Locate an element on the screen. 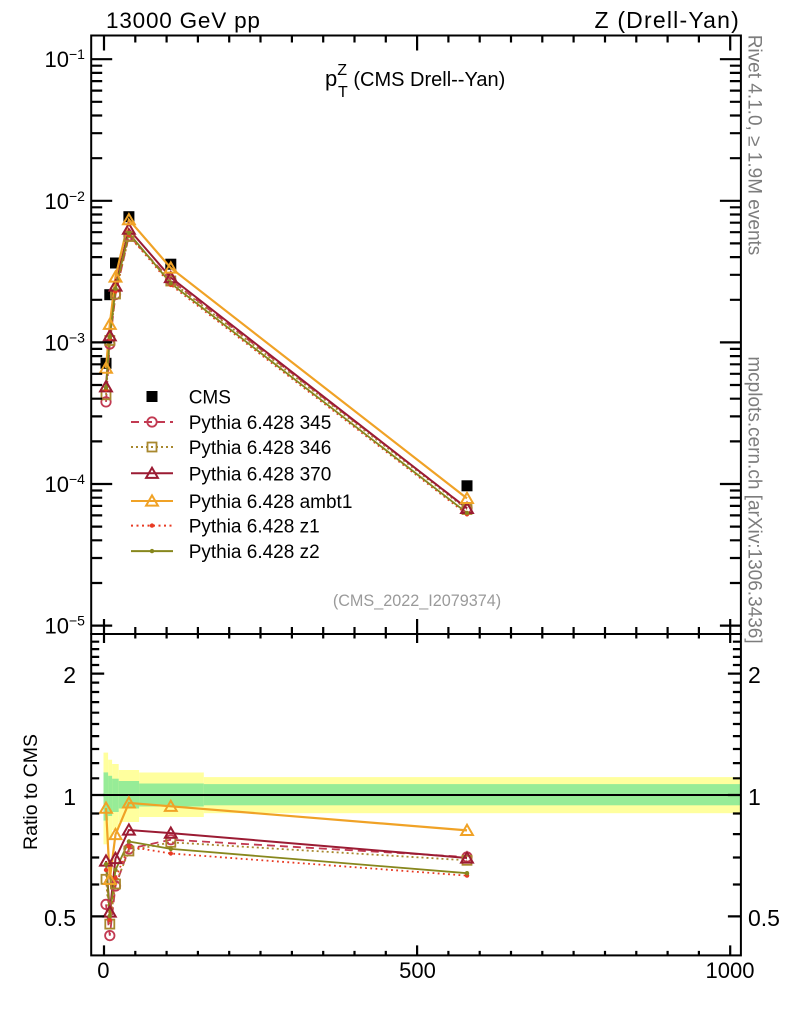 The image size is (786, 1024). svg-text: 13000 GeV pp is located at coordinates (183, 20).